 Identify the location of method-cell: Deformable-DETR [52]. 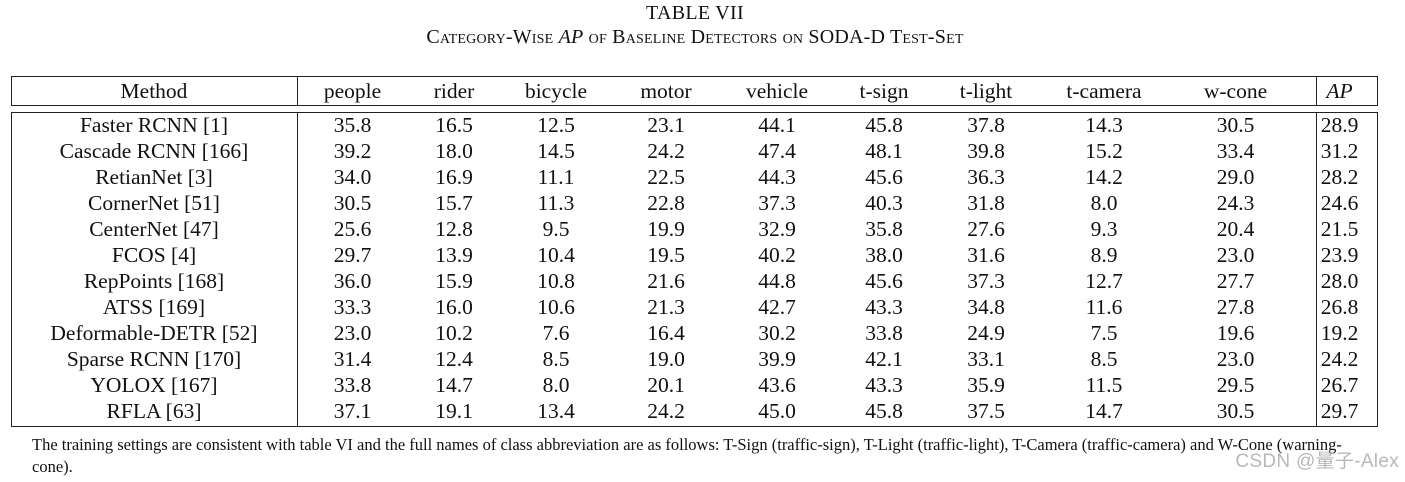
(154, 333).